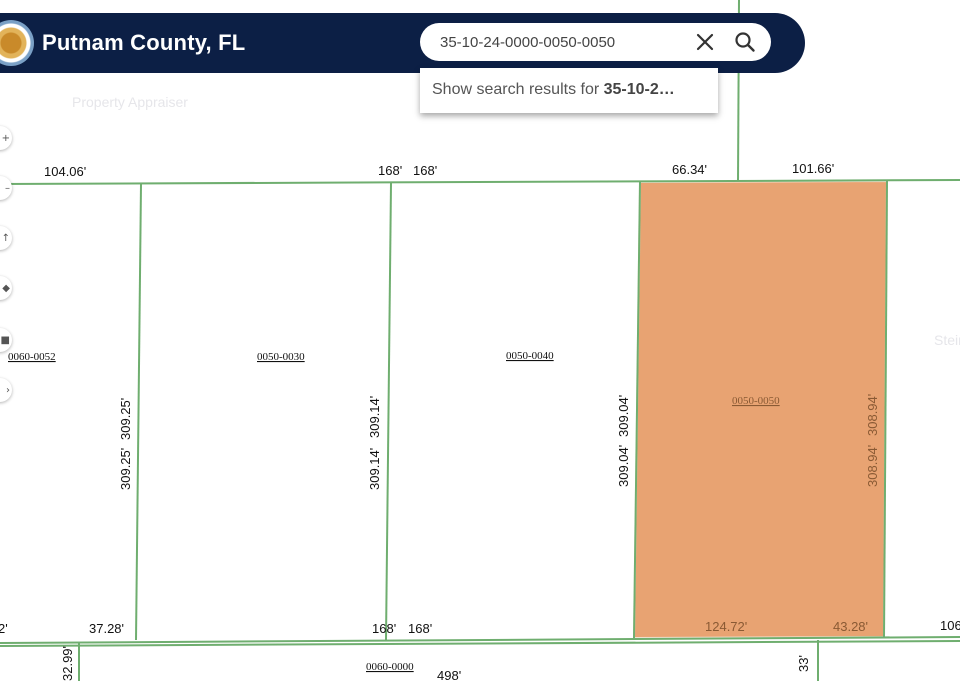 This screenshot has width=960, height=681. What do you see at coordinates (813, 168) in the screenshot?
I see `dimension-label: 101.66'` at bounding box center [813, 168].